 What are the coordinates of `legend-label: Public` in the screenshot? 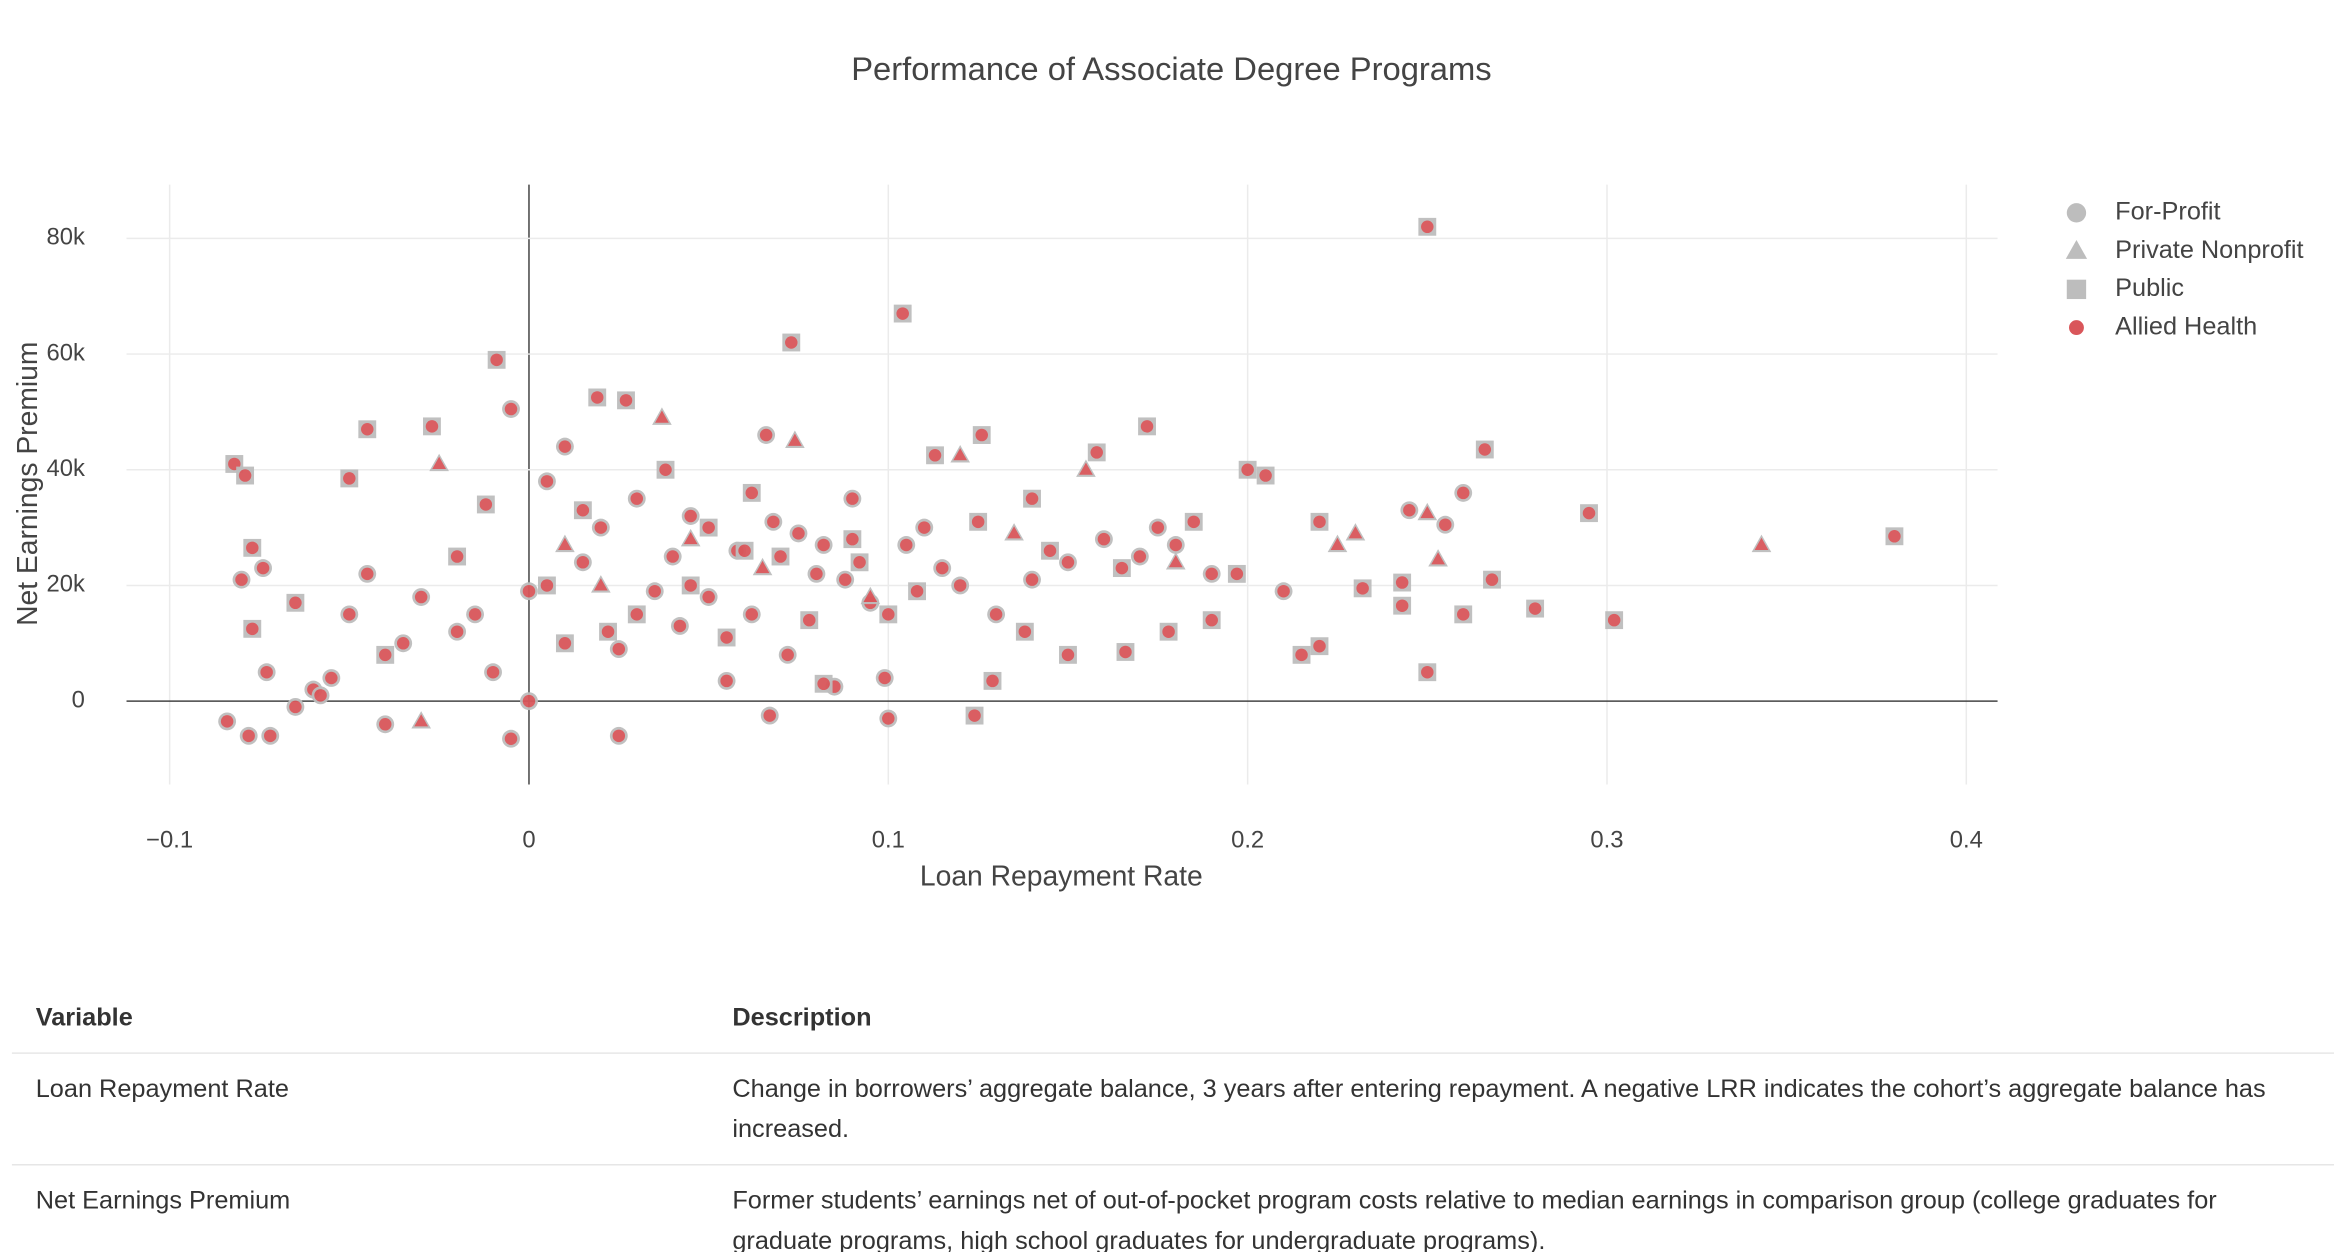 It's located at (2149, 288).